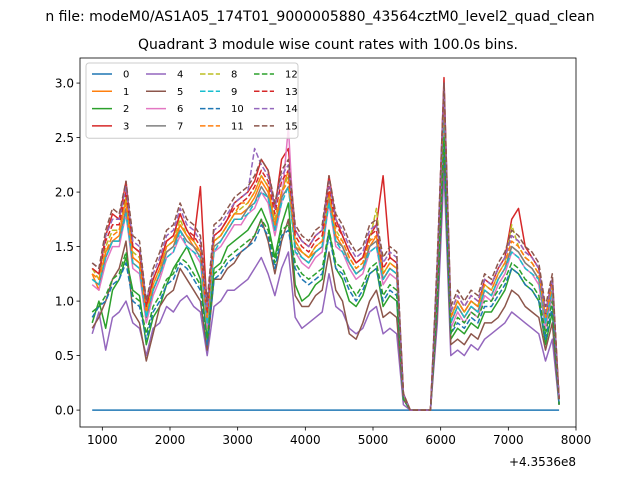 This screenshot has width=640, height=484. I want to click on legend-label-13: 13, so click(291, 92).